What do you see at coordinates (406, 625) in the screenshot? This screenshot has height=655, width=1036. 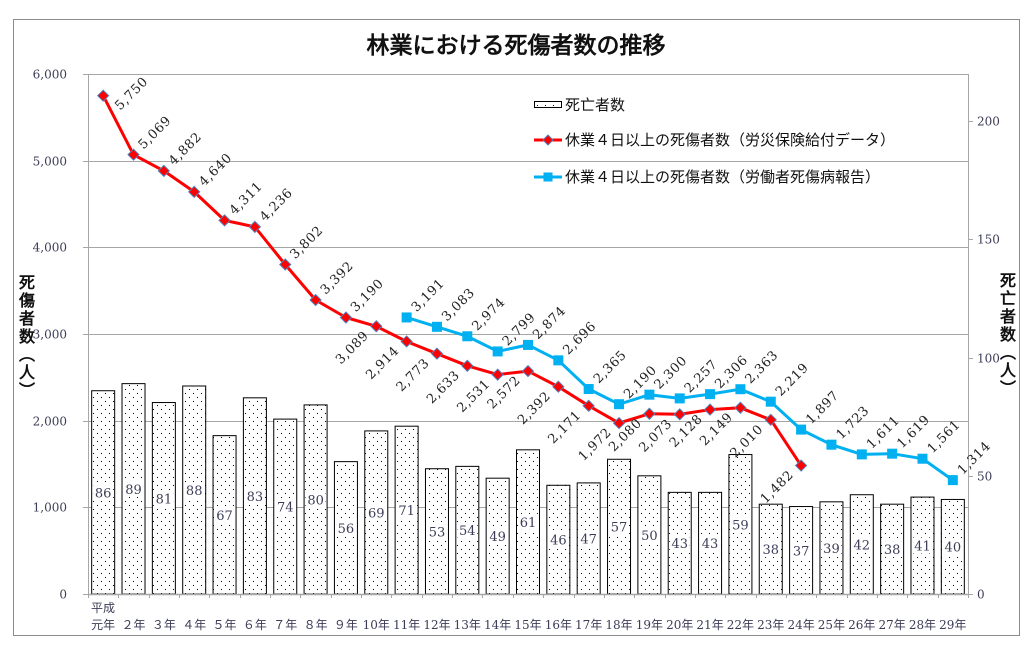 I see `x-axis-category-label: 11年` at bounding box center [406, 625].